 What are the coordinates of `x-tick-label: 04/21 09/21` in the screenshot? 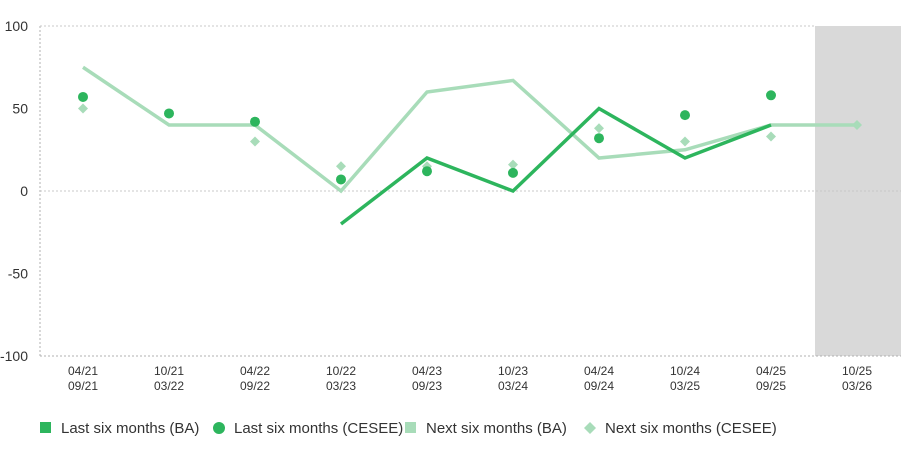 It's located at (83, 378).